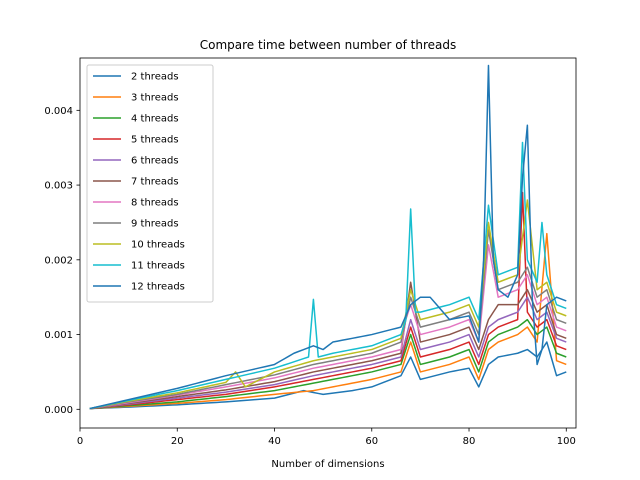 Image resolution: width=640 pixels, height=480 pixels. Describe the element at coordinates (274, 441) in the screenshot. I see `x-tick-label: 40` at that location.